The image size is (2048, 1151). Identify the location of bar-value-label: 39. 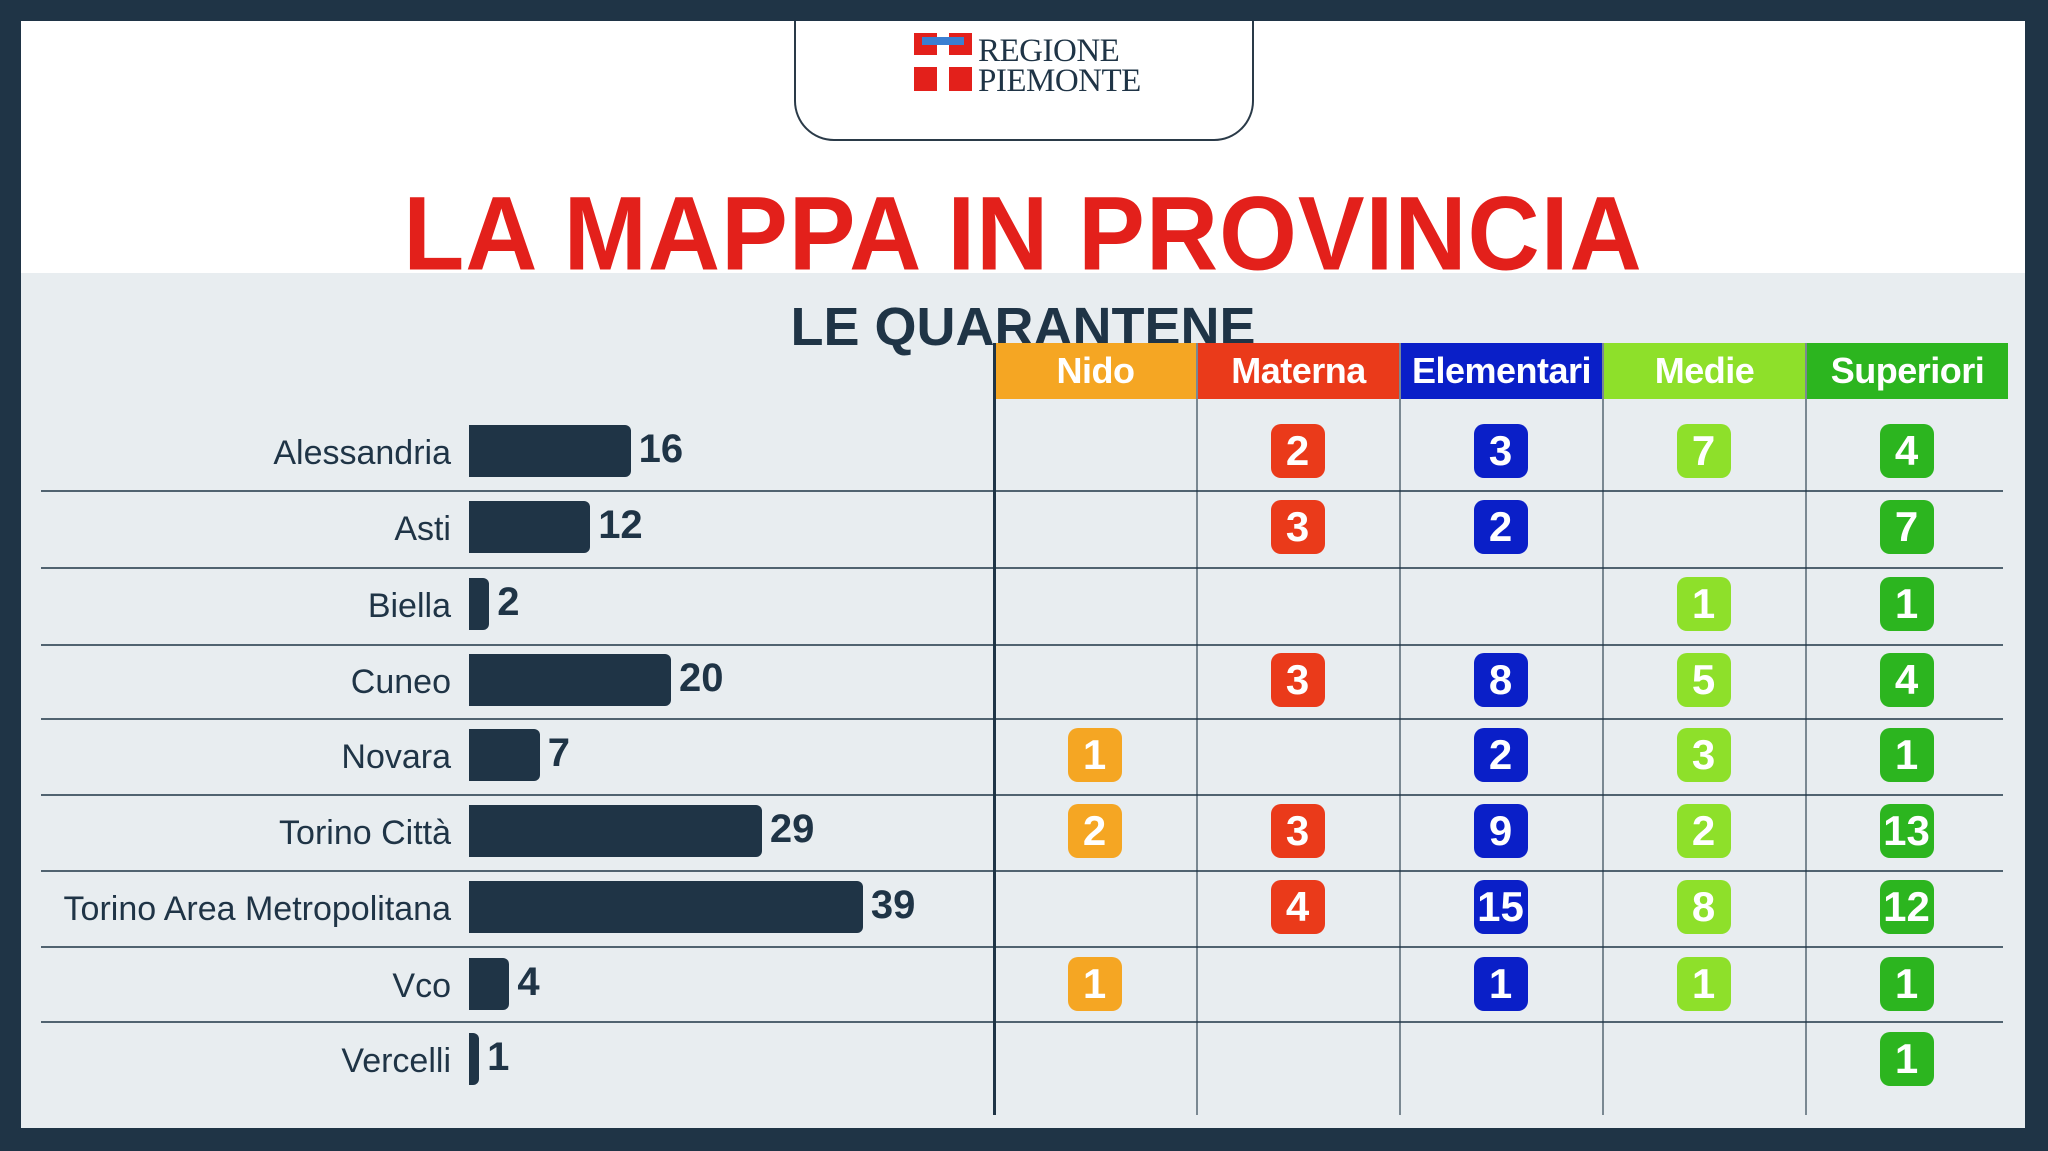
(893, 905).